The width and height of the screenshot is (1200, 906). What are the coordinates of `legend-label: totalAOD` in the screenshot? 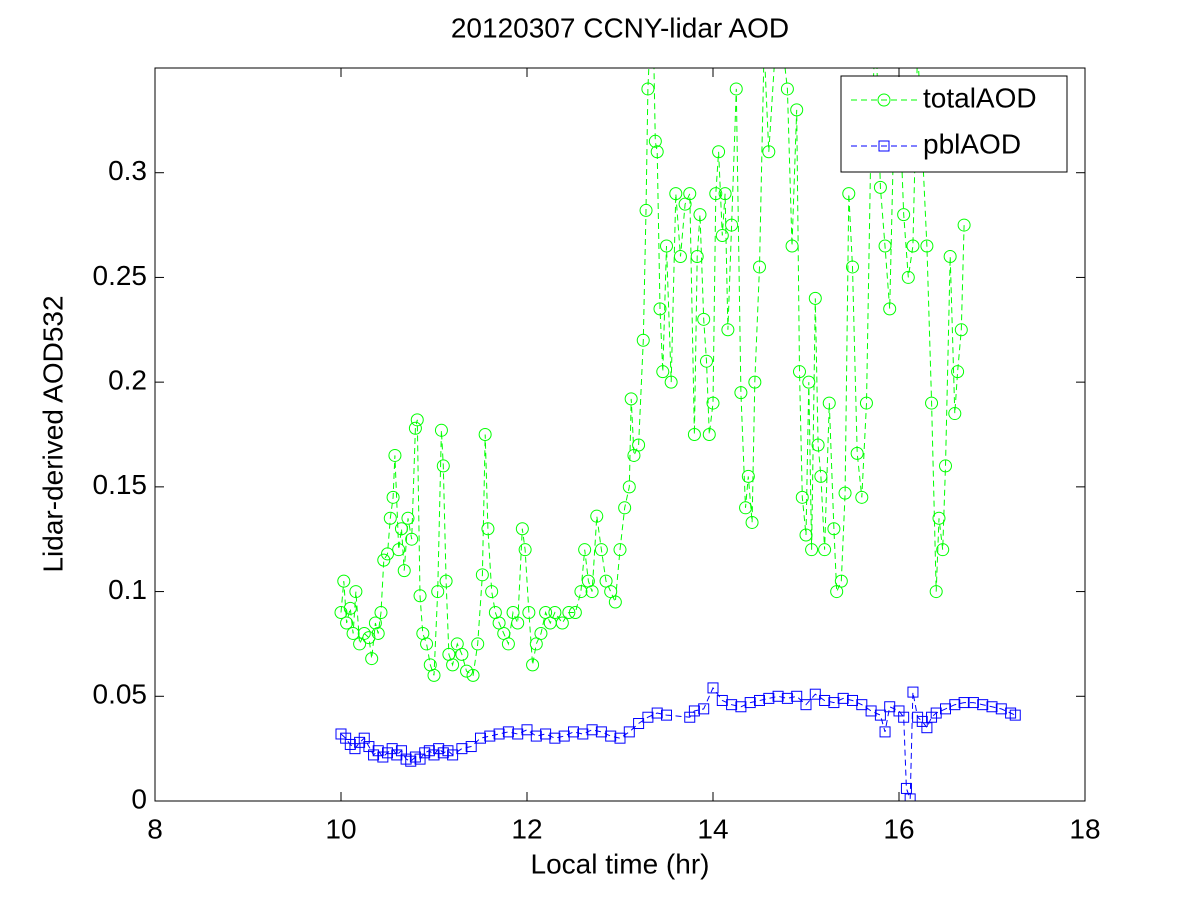 It's located at (980, 97).